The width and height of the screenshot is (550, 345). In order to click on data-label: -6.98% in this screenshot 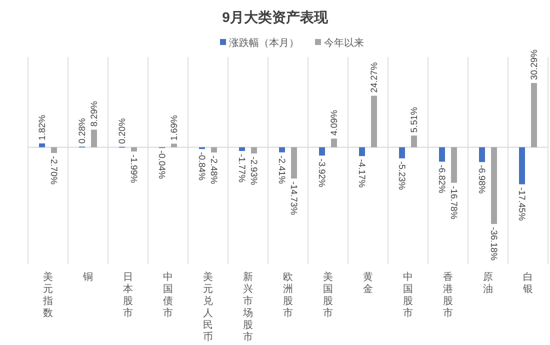, I will do `click(482, 179)`.